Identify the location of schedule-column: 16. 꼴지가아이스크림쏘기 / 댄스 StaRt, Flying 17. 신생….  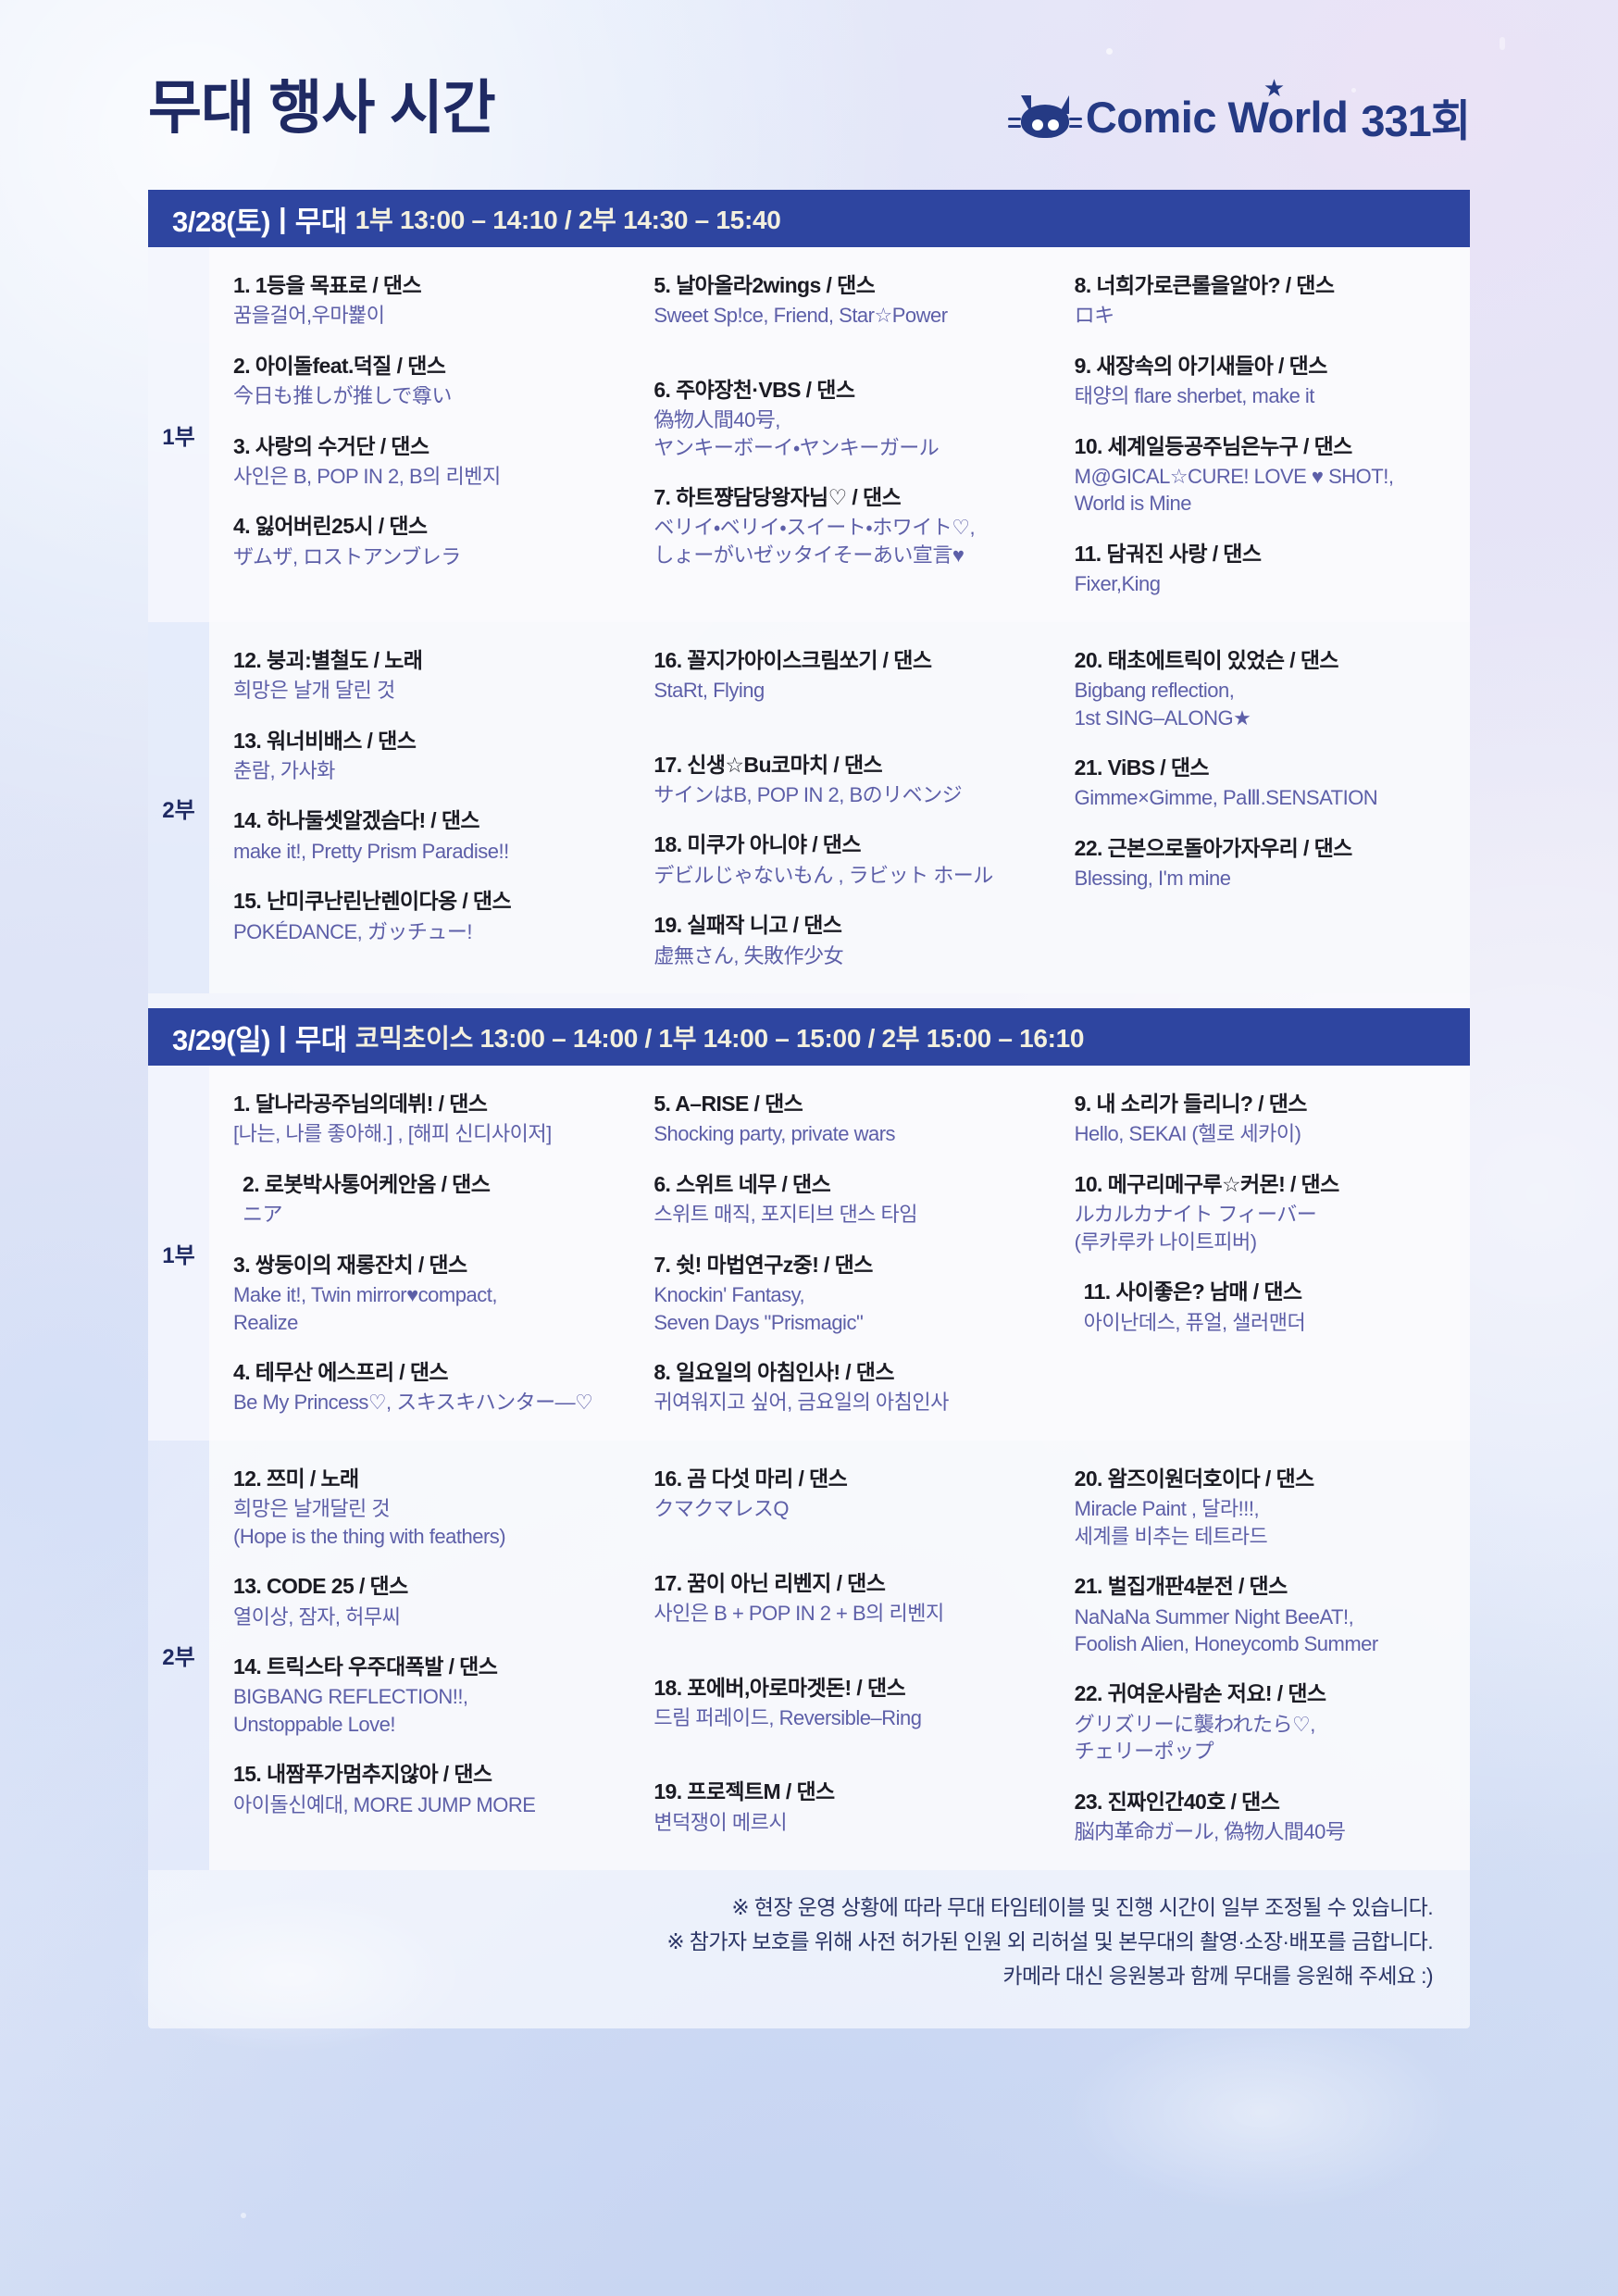
(839, 807).